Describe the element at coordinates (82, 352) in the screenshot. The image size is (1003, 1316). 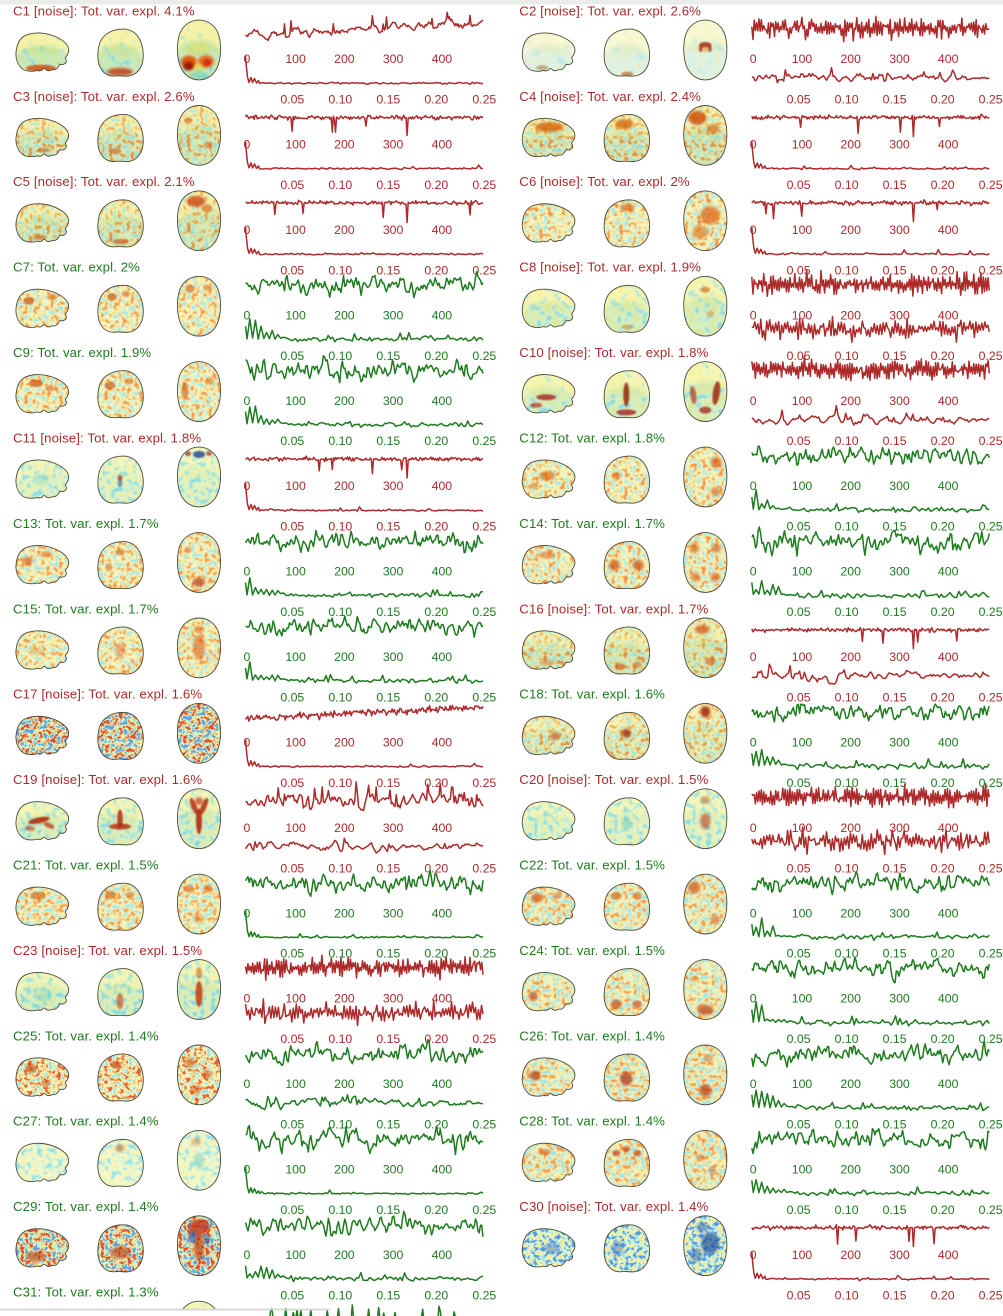
I see `svg-text: C9: Tot. var. expl. 1.9%` at that location.